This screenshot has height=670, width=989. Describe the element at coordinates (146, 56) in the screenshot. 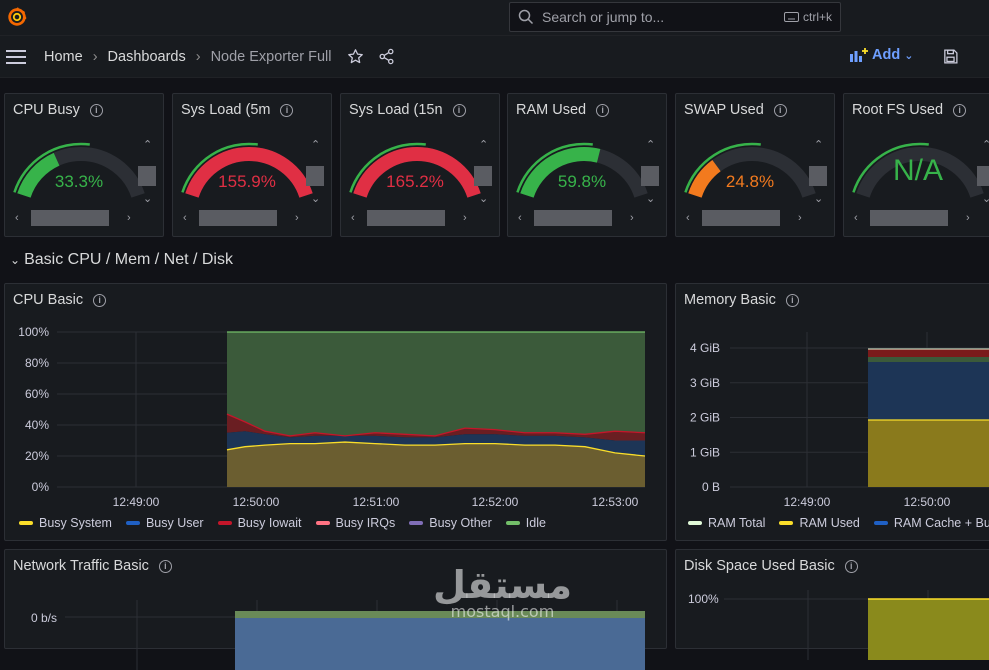

I see `breadcrumb-dashboards: Dashboards` at that location.